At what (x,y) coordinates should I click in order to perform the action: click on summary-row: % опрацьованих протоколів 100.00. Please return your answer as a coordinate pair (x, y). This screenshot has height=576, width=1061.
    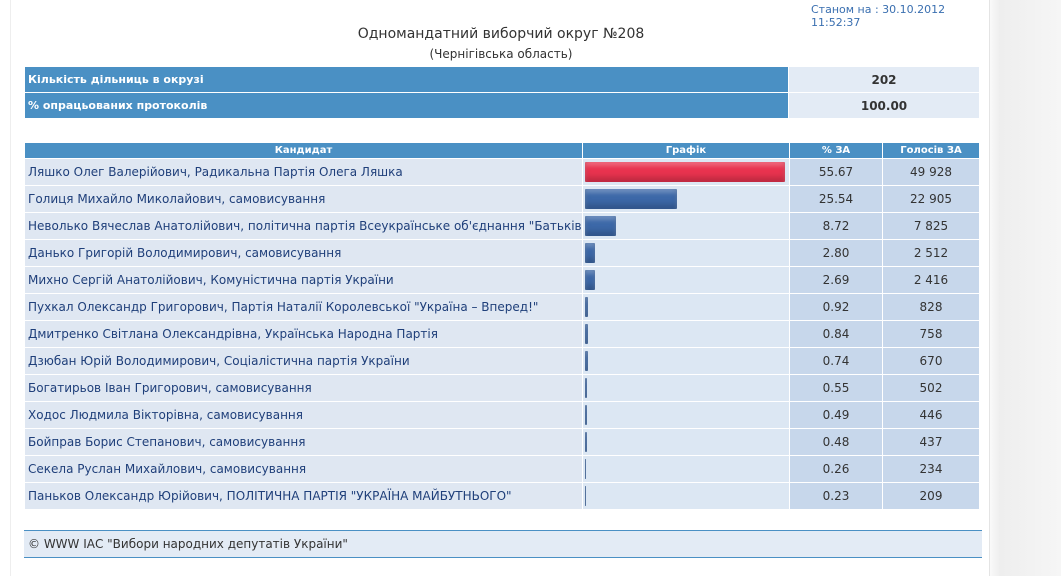
    Looking at the image, I should click on (502, 105).